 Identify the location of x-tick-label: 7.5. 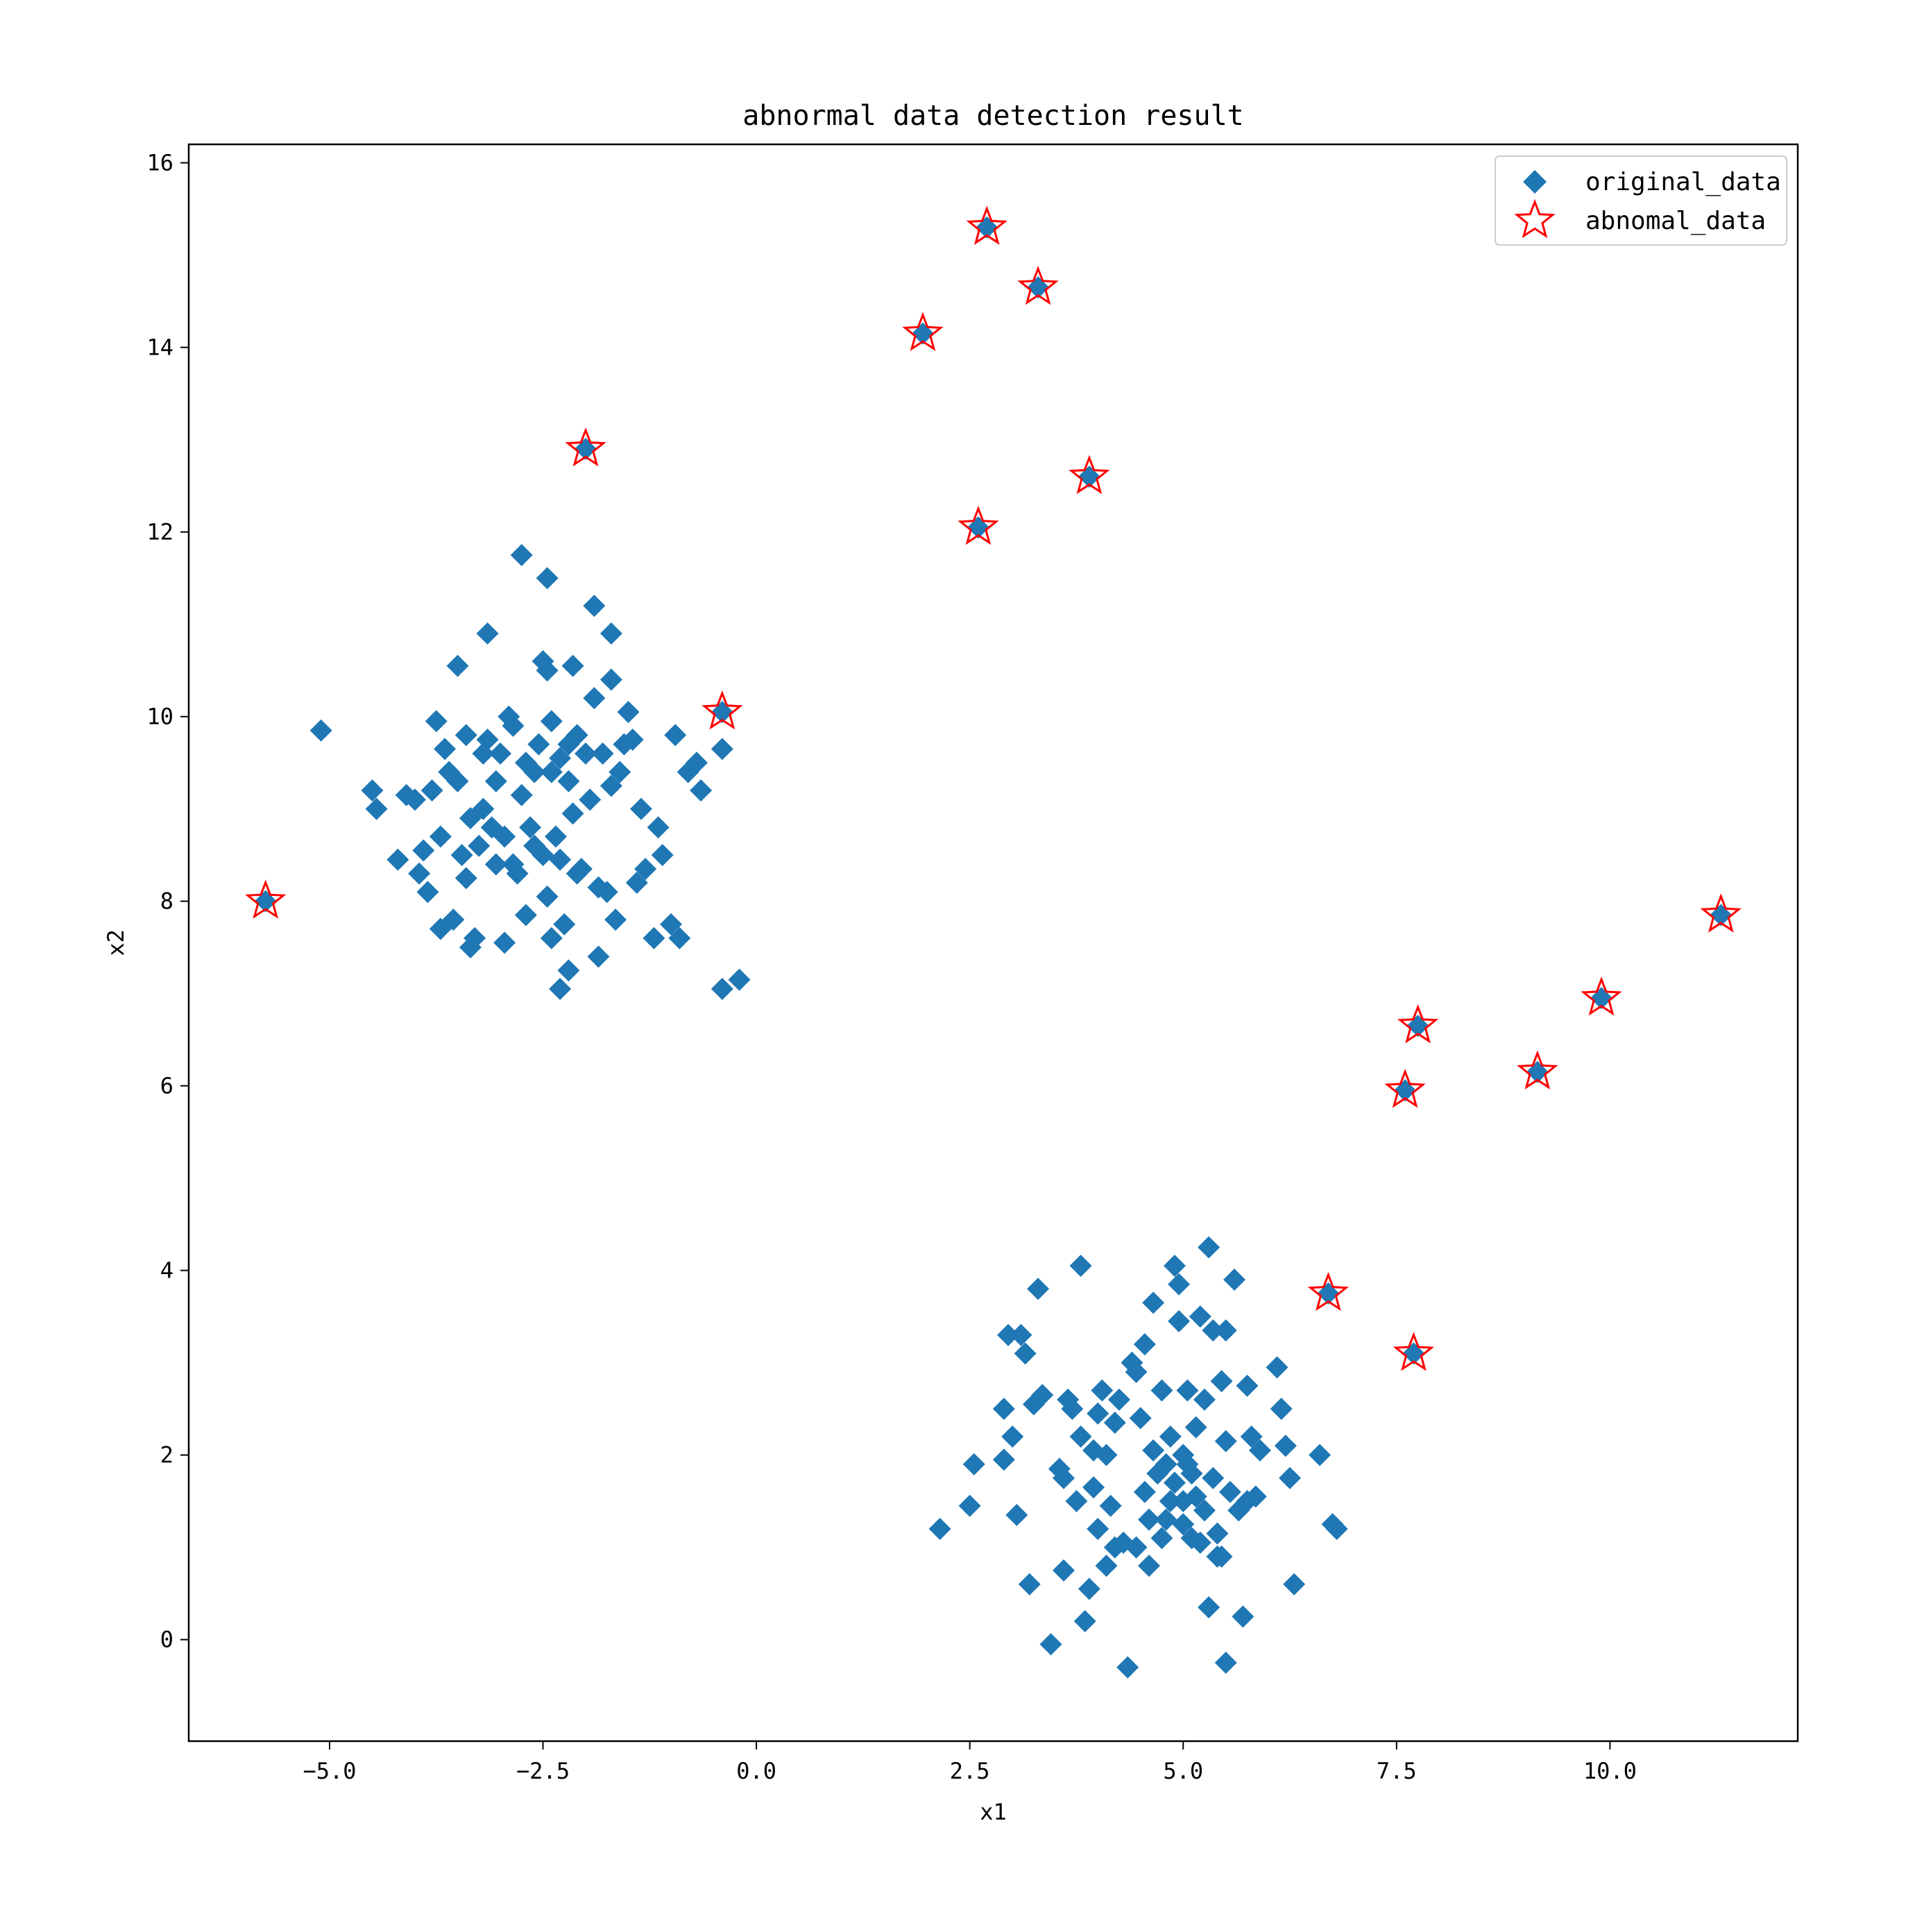
(1397, 1771).